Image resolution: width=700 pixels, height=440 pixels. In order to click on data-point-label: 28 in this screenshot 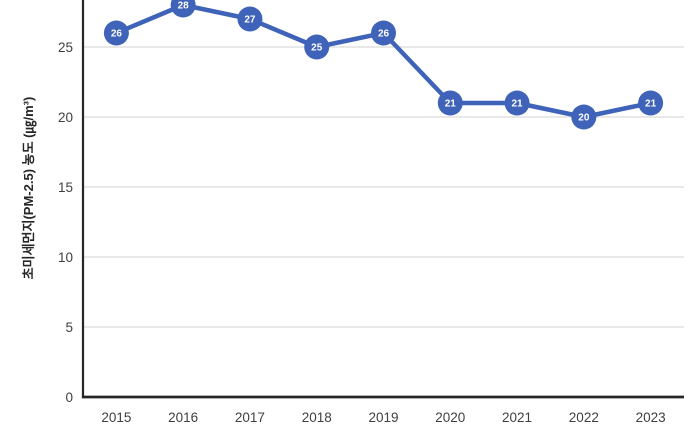, I will do `click(184, 6)`.